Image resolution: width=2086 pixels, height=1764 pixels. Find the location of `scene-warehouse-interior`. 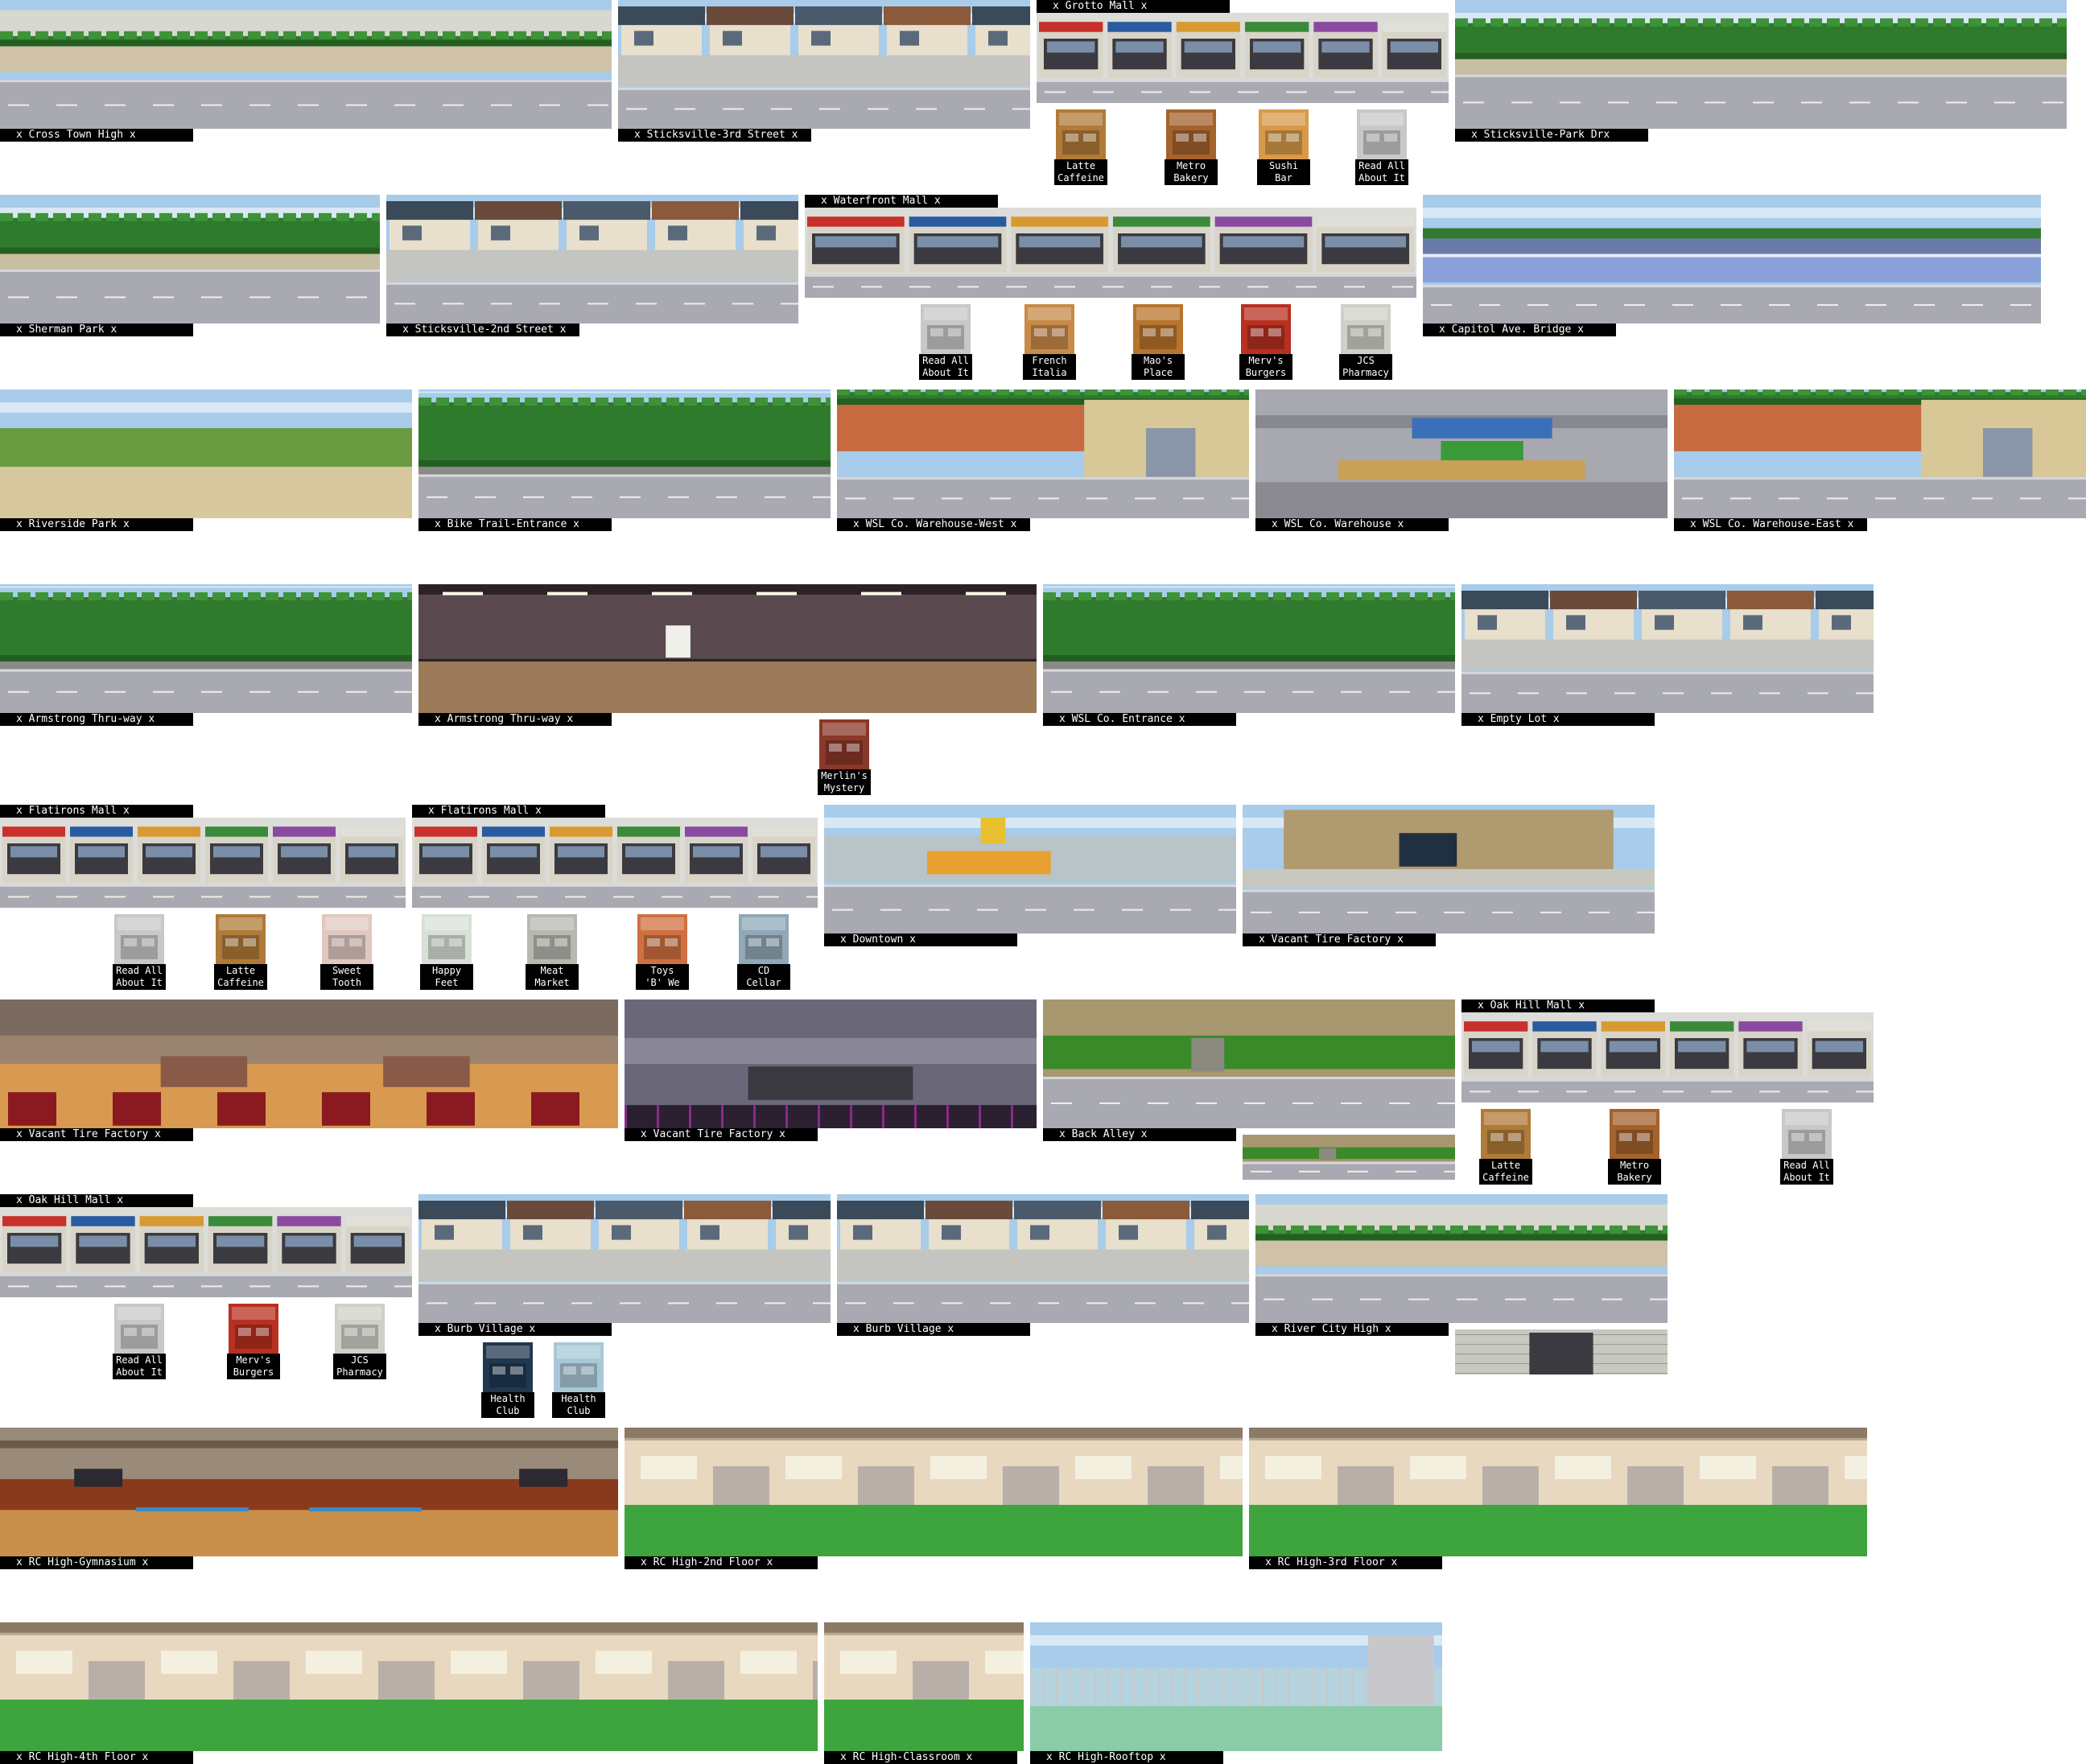

scene-warehouse-interior is located at coordinates (1461, 453).